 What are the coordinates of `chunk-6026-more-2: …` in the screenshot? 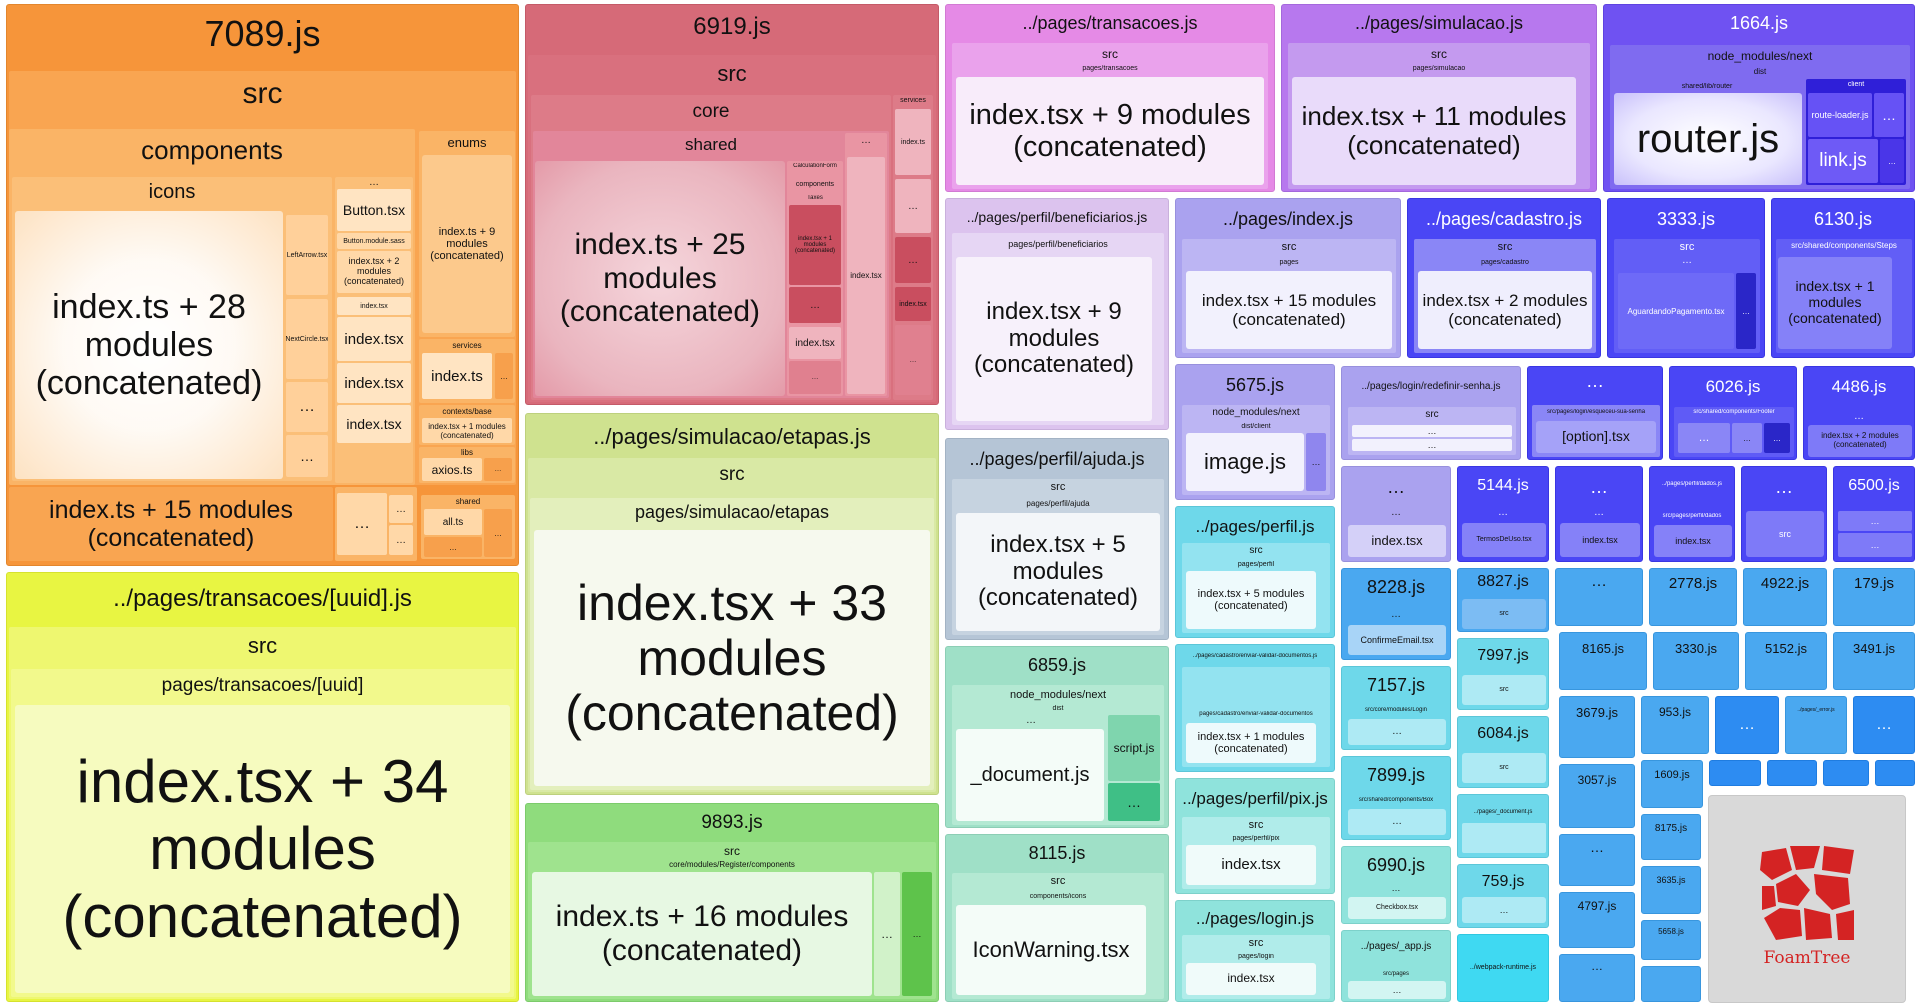 It's located at (1747, 438).